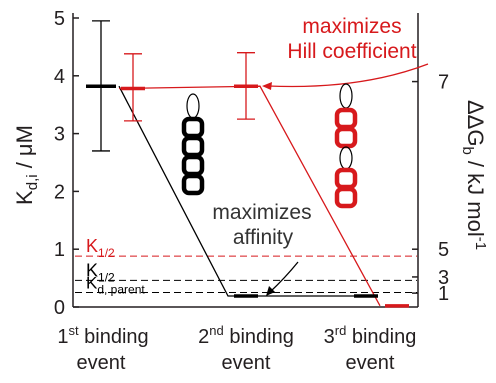 This screenshot has width=496, height=383. Describe the element at coordinates (216, 330) in the screenshot. I see `category-sup: nd` at that location.